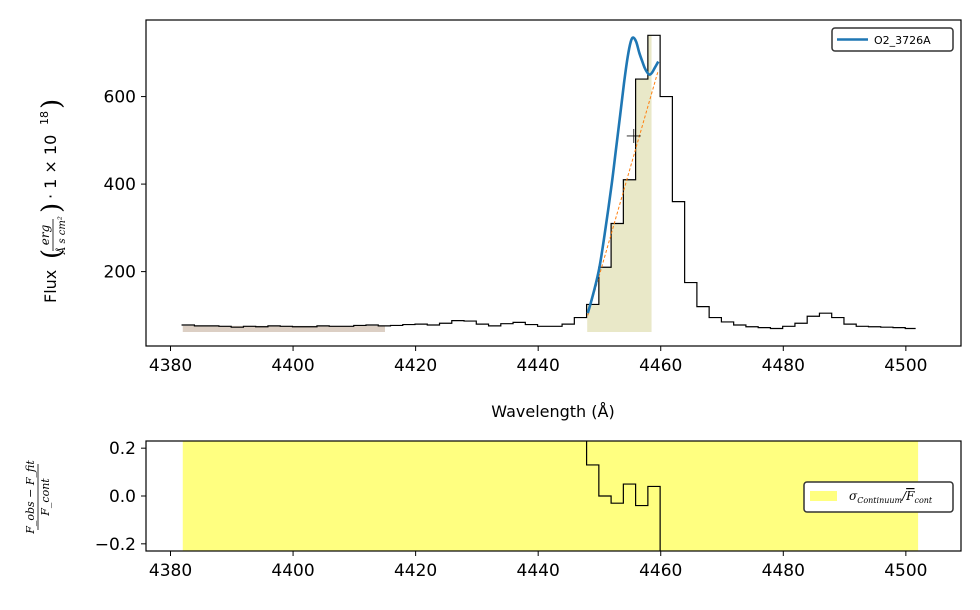 Image resolution: width=980 pixels, height=610 pixels. I want to click on residual-x-tick-label: 4380, so click(170, 571).